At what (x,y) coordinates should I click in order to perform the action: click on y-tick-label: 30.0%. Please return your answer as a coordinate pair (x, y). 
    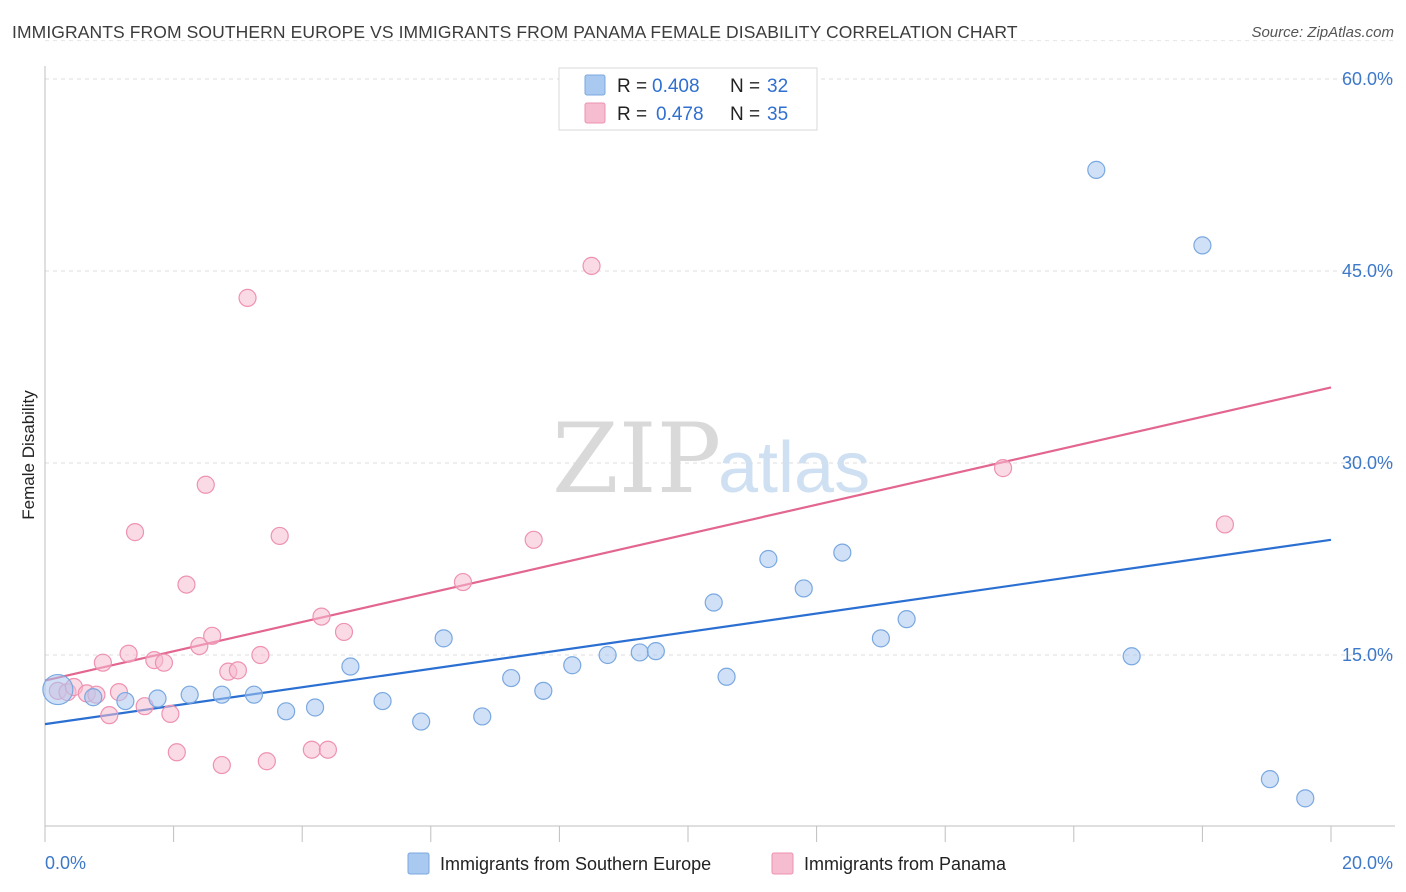
    Looking at the image, I should click on (1367, 463).